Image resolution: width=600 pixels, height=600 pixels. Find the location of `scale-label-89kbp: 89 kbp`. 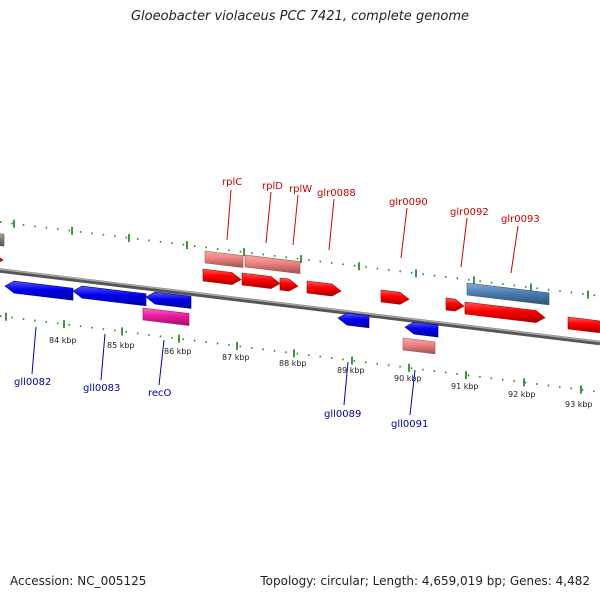

scale-label-89kbp: 89 kbp is located at coordinates (351, 370).